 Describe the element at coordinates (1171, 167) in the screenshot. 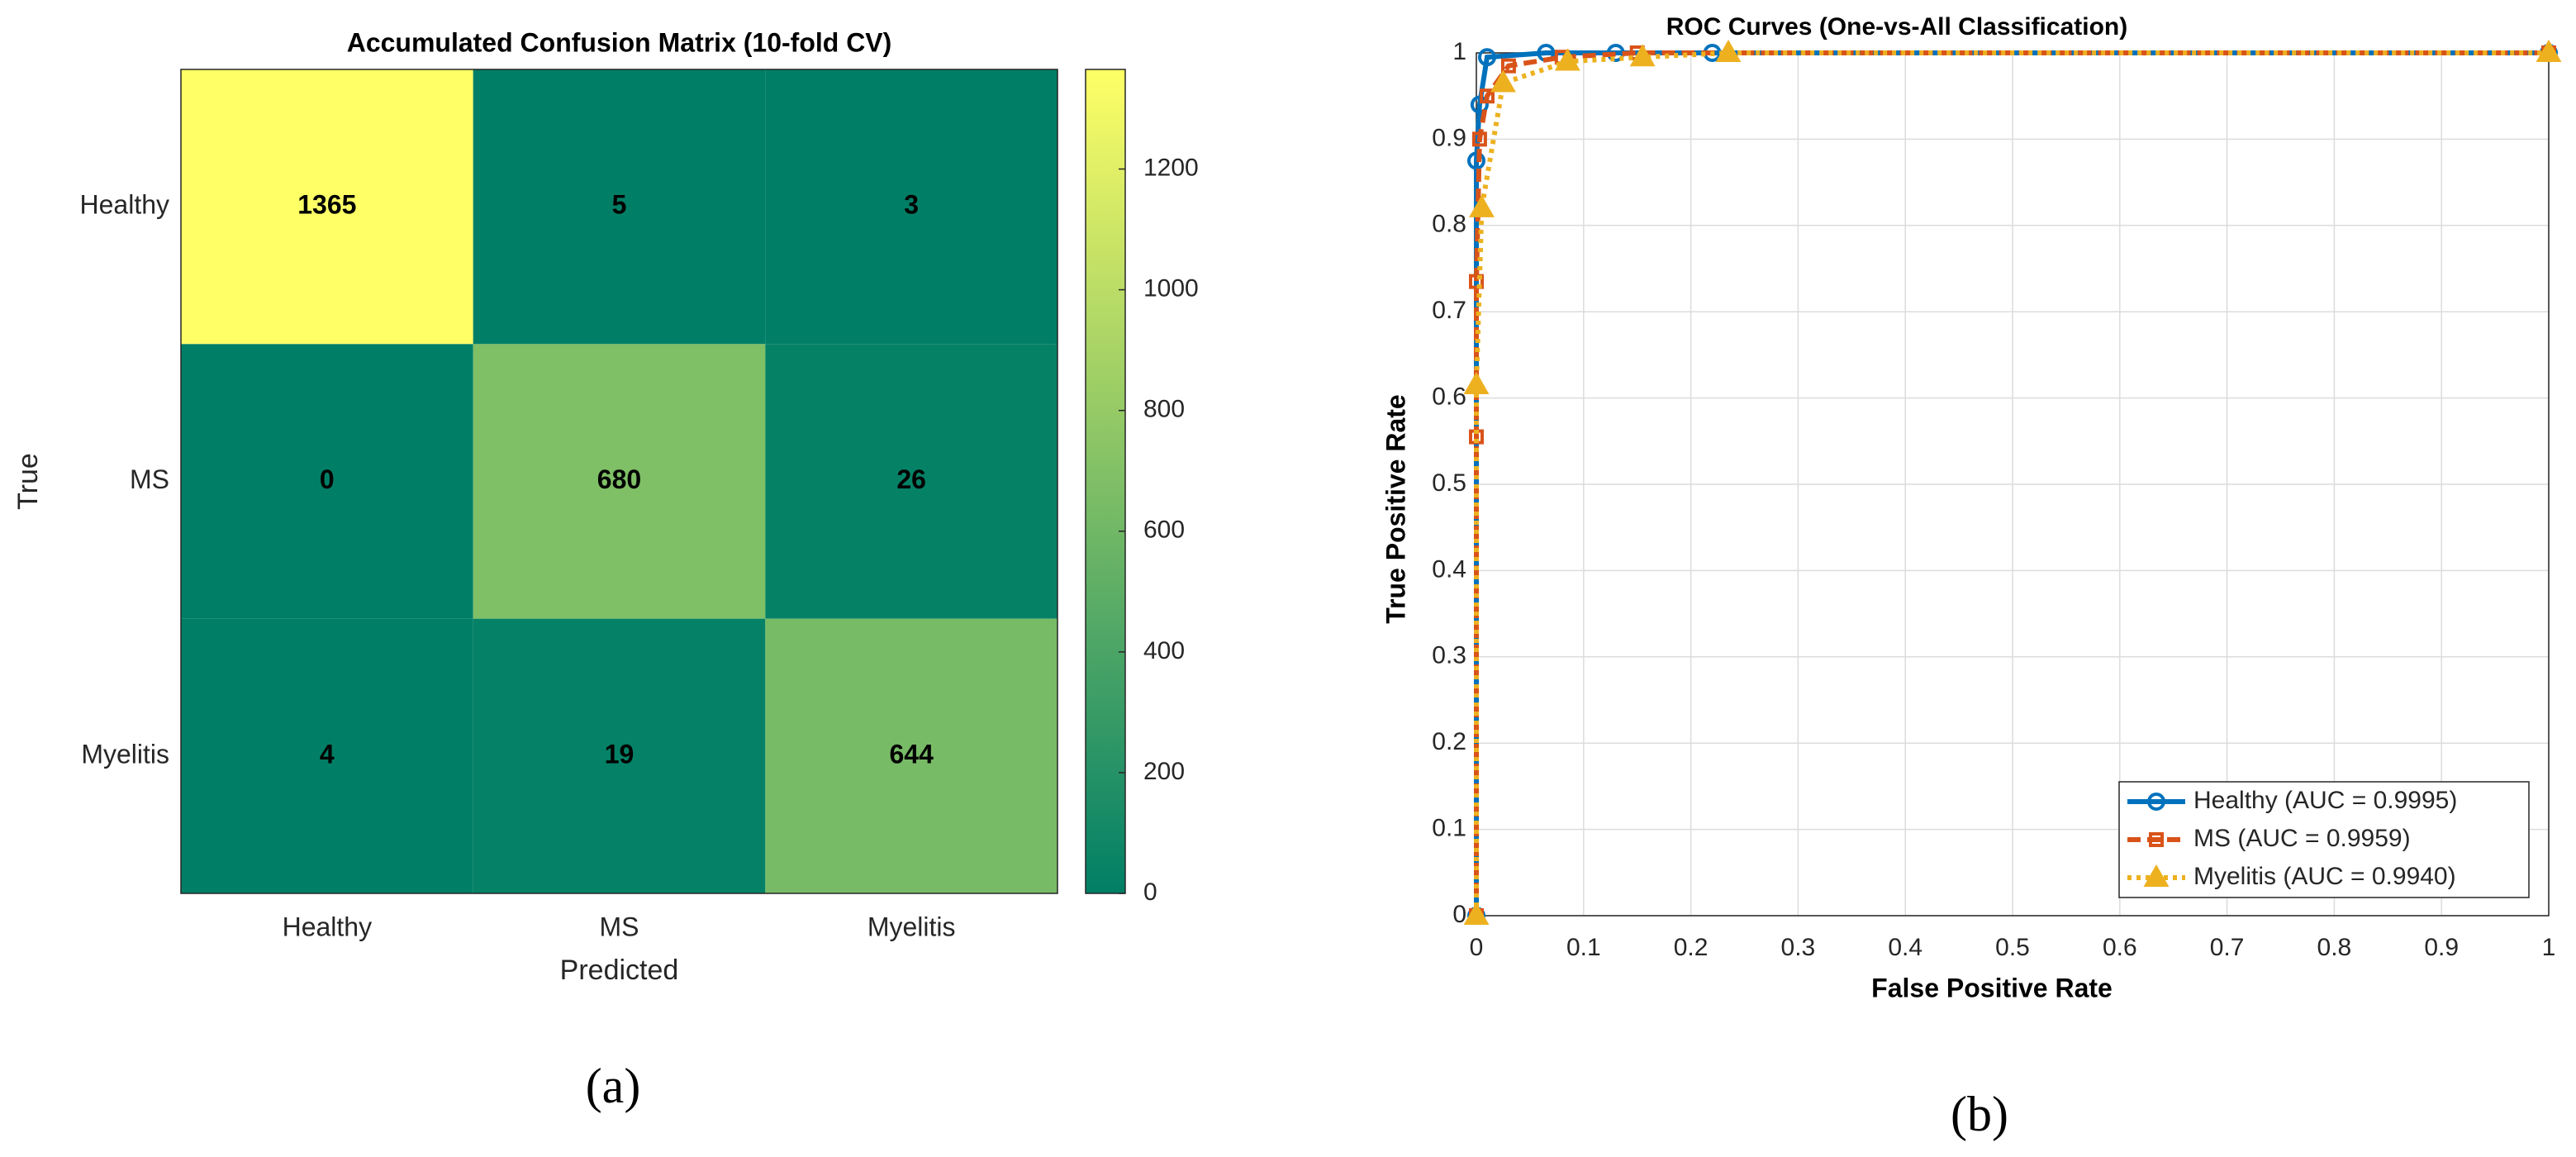

I see `colorbar-tick-label: 1200` at that location.